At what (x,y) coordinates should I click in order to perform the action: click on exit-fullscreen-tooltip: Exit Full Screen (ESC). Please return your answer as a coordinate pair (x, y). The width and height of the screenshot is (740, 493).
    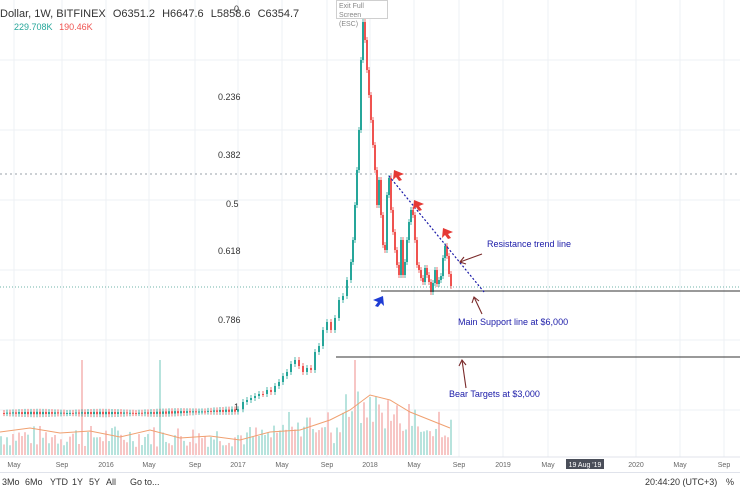
    Looking at the image, I should click on (362, 14).